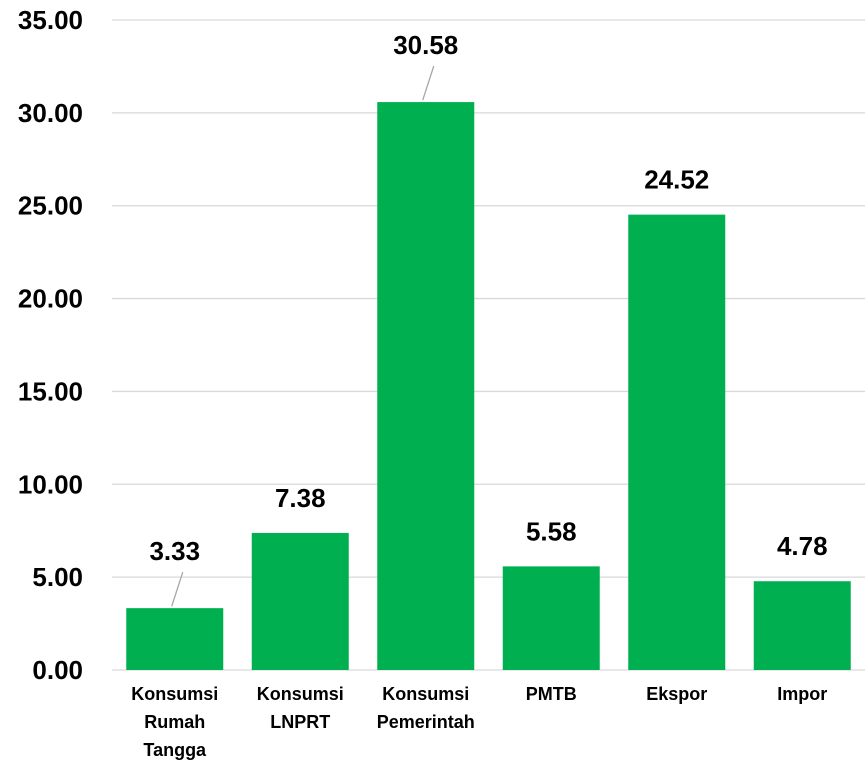  What do you see at coordinates (50, 206) in the screenshot?
I see `y-tick-label: 25.00` at bounding box center [50, 206].